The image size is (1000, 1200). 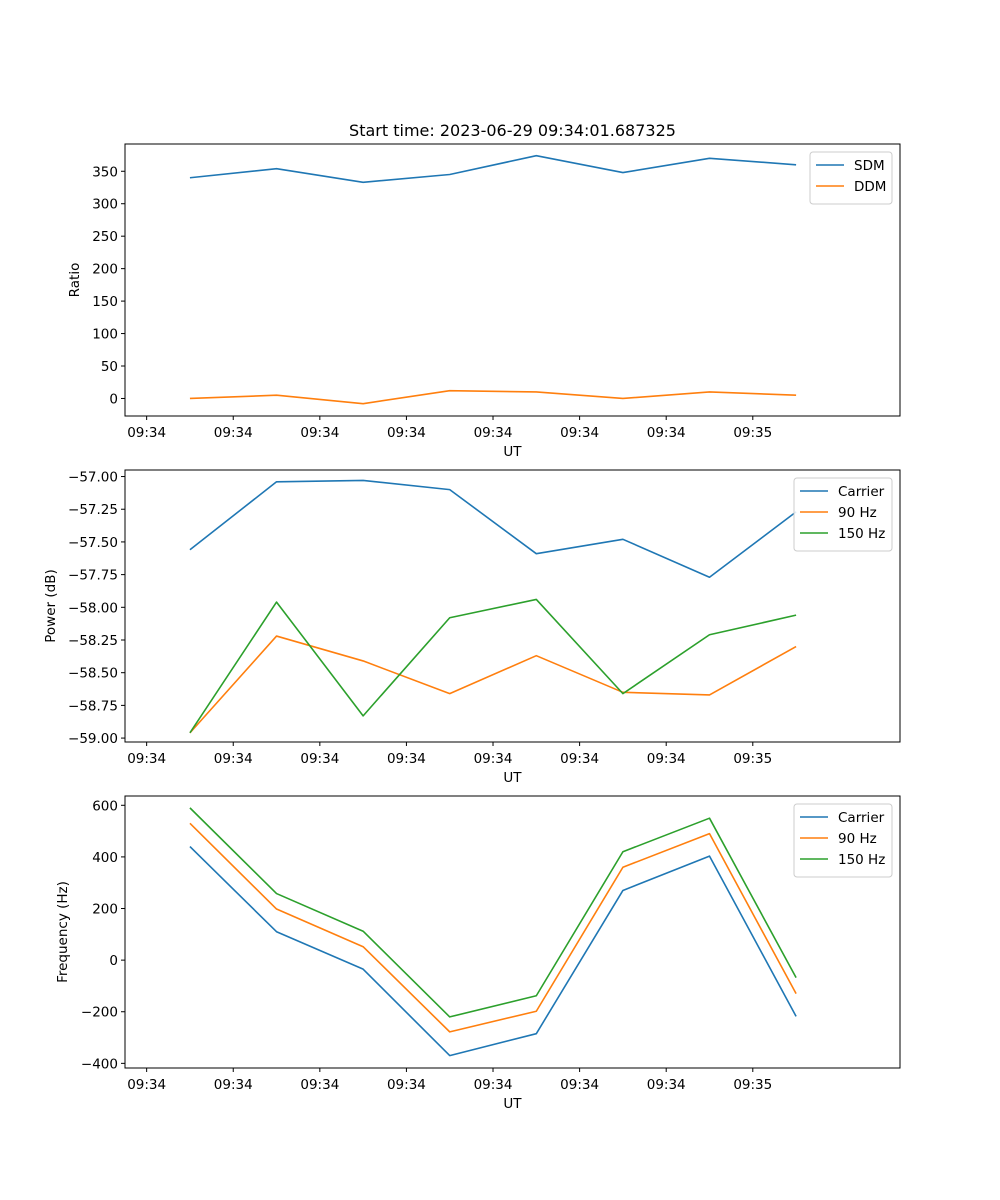 I want to click on y-tick-label: −58.00, so click(x=93, y=608).